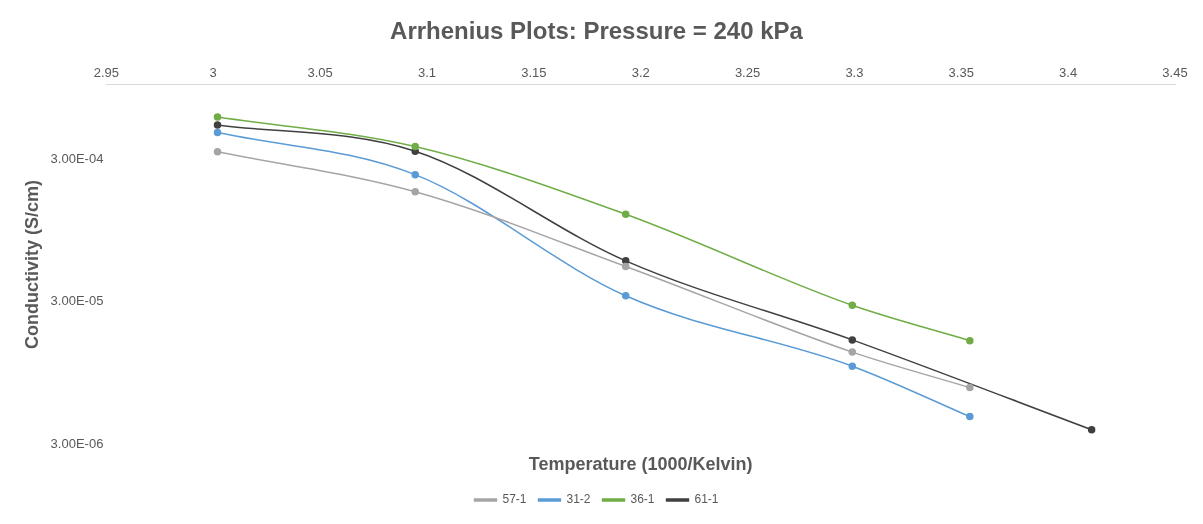 Image resolution: width=1203 pixels, height=524 pixels. Describe the element at coordinates (1068, 73) in the screenshot. I see `x-tick-label: 3.4` at that location.